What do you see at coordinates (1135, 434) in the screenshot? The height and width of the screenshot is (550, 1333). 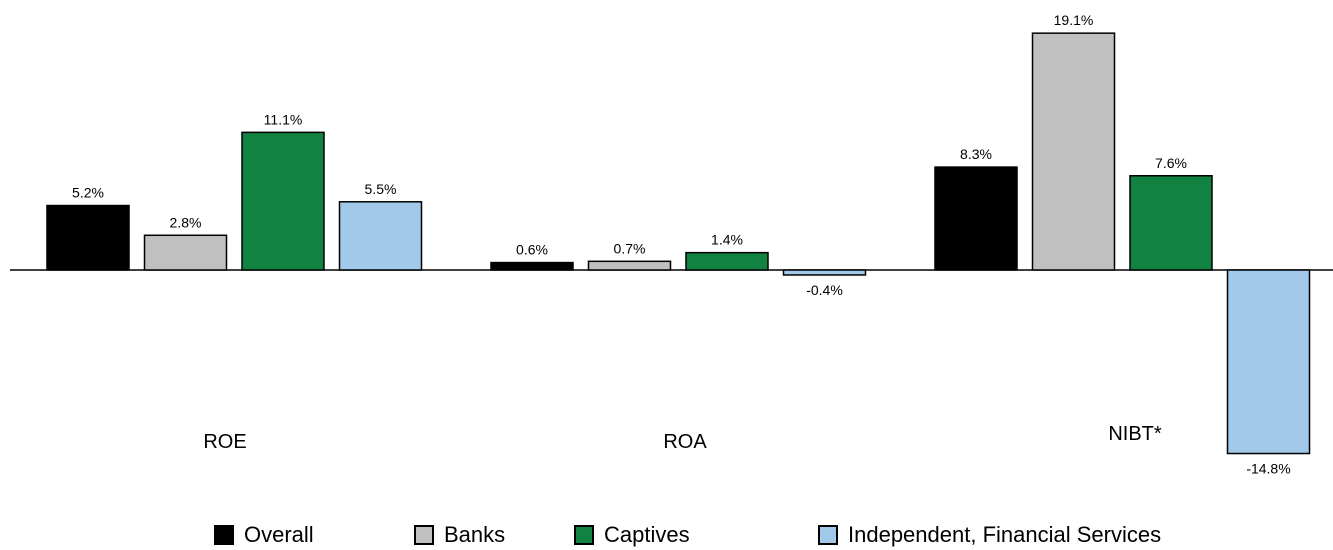 I see `category-label-nibt: NIBT*` at bounding box center [1135, 434].